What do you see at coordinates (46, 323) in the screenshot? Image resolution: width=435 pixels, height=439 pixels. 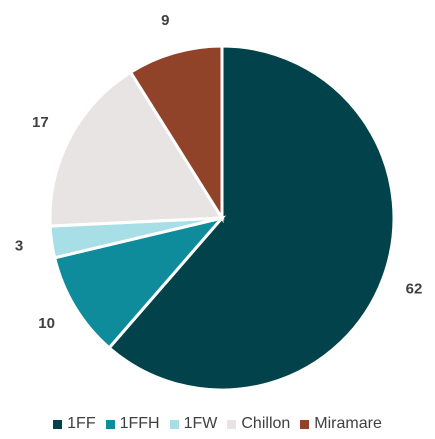 I see `data-label: 10` at bounding box center [46, 323].